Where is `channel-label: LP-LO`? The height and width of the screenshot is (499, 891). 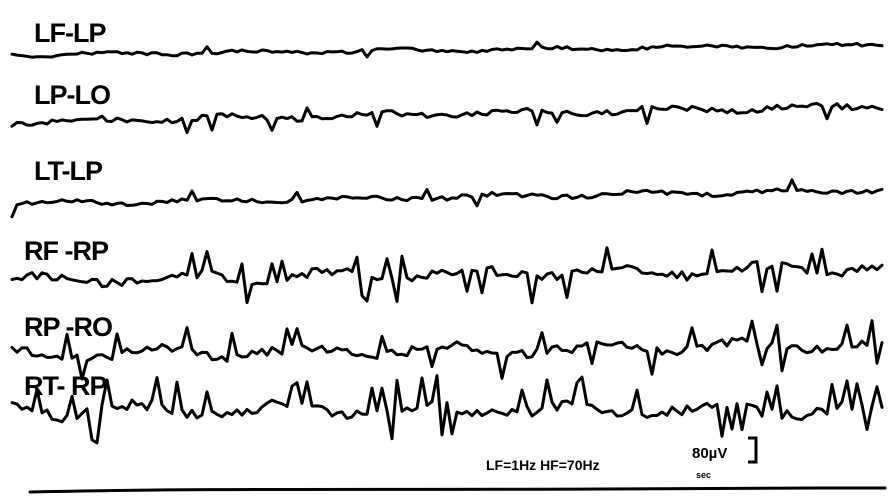 channel-label: LP-LO is located at coordinates (72, 95).